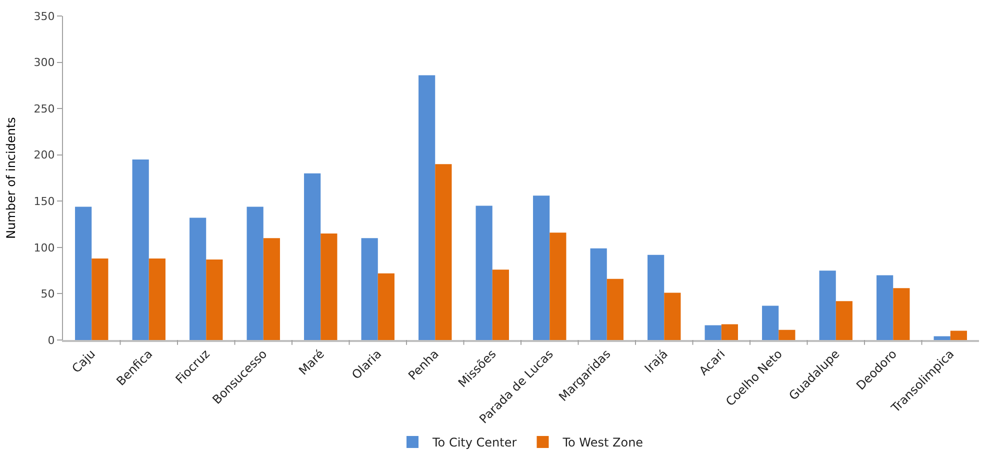  What do you see at coordinates (44, 109) in the screenshot?
I see `y-tick-label: 250` at bounding box center [44, 109].